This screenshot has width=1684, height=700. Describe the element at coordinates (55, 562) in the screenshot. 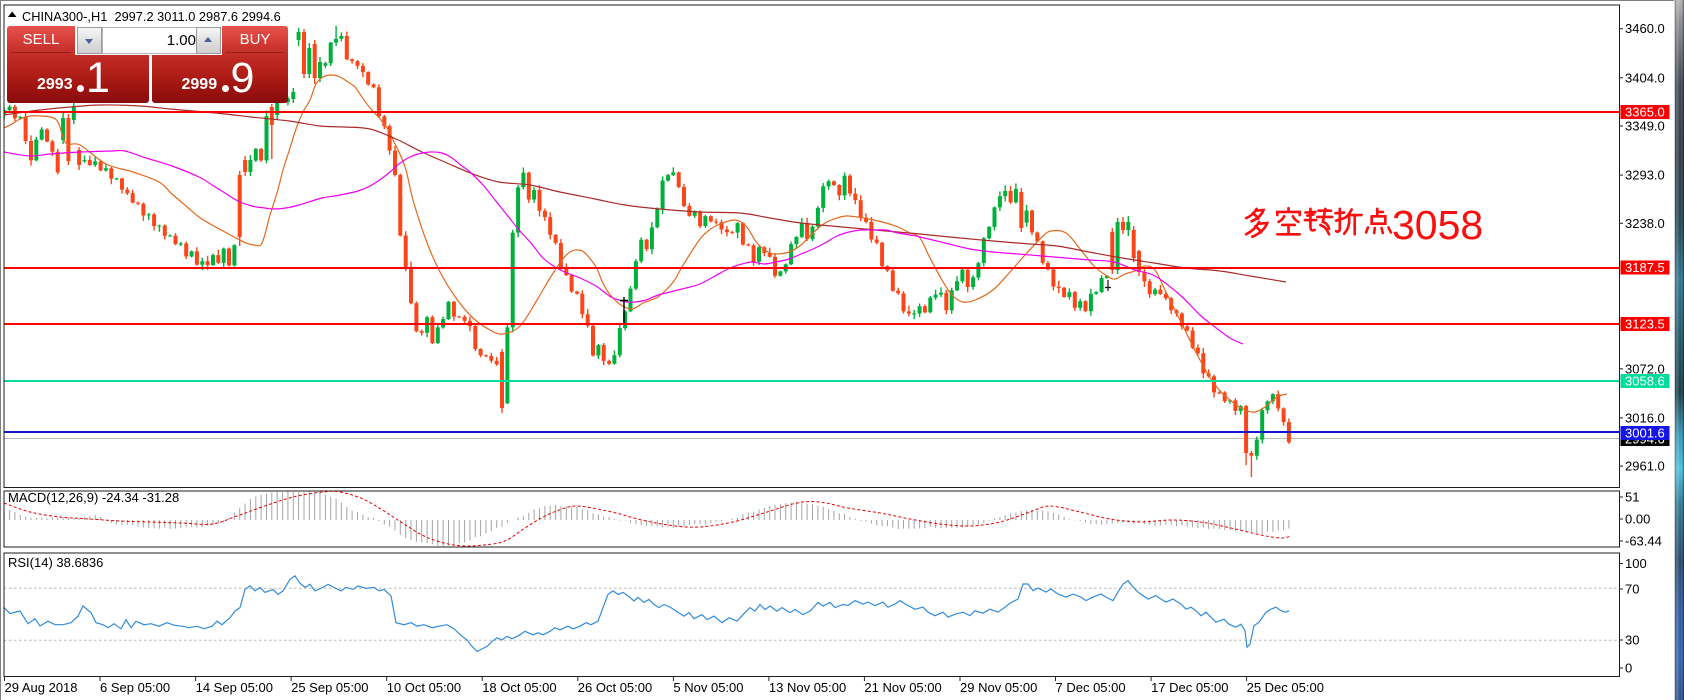

I see `svg-text: RSI(14) 38.6836` at that location.